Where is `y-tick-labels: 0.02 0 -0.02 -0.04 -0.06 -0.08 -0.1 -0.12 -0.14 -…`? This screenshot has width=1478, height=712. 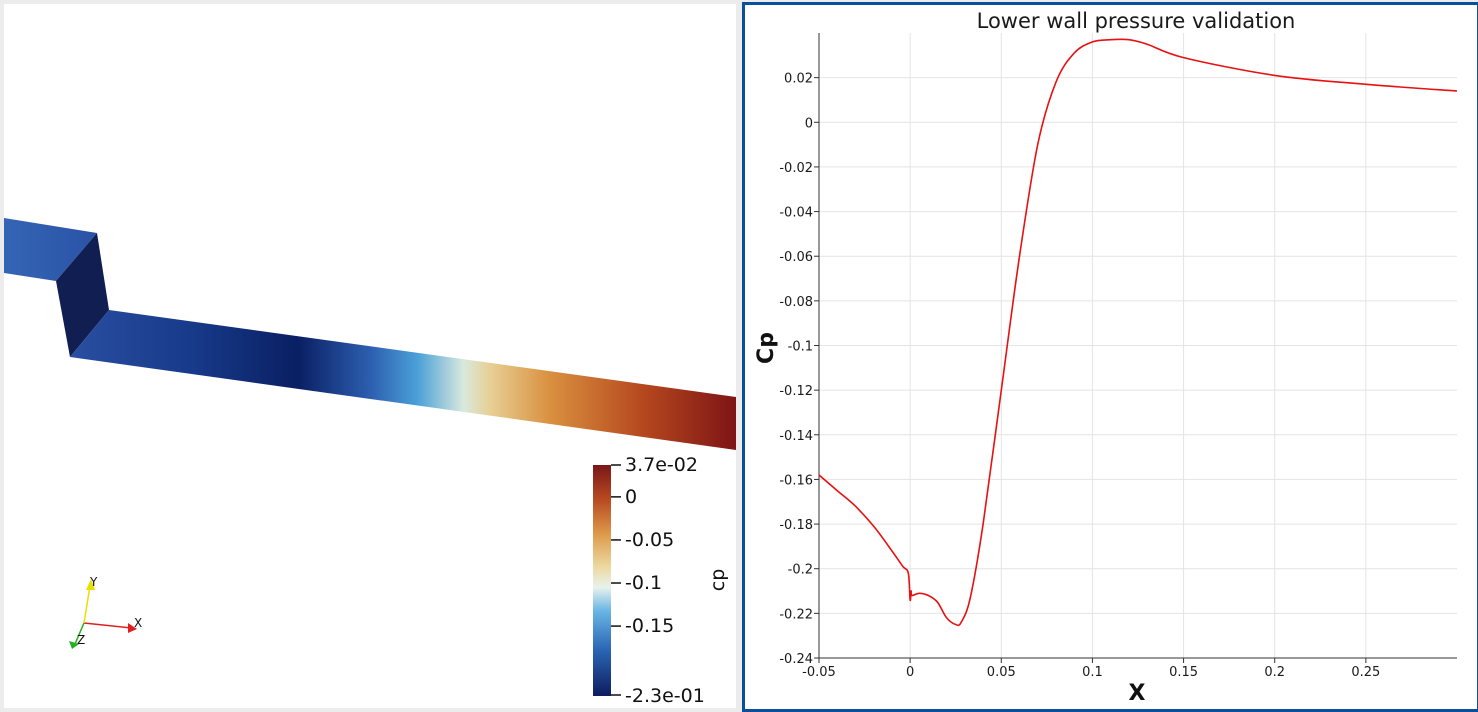
y-tick-labels: 0.02 0 -0.02 -0.04 -0.06 -0.08 -0.1 -0.12 -0.14 -… is located at coordinates (796, 369).